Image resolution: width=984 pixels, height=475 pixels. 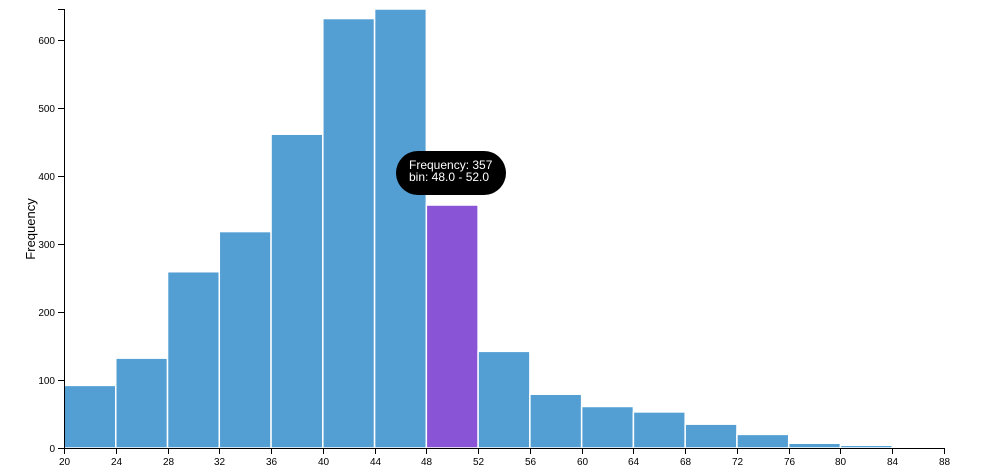 I want to click on x-tick-label: 36, so click(x=272, y=462).